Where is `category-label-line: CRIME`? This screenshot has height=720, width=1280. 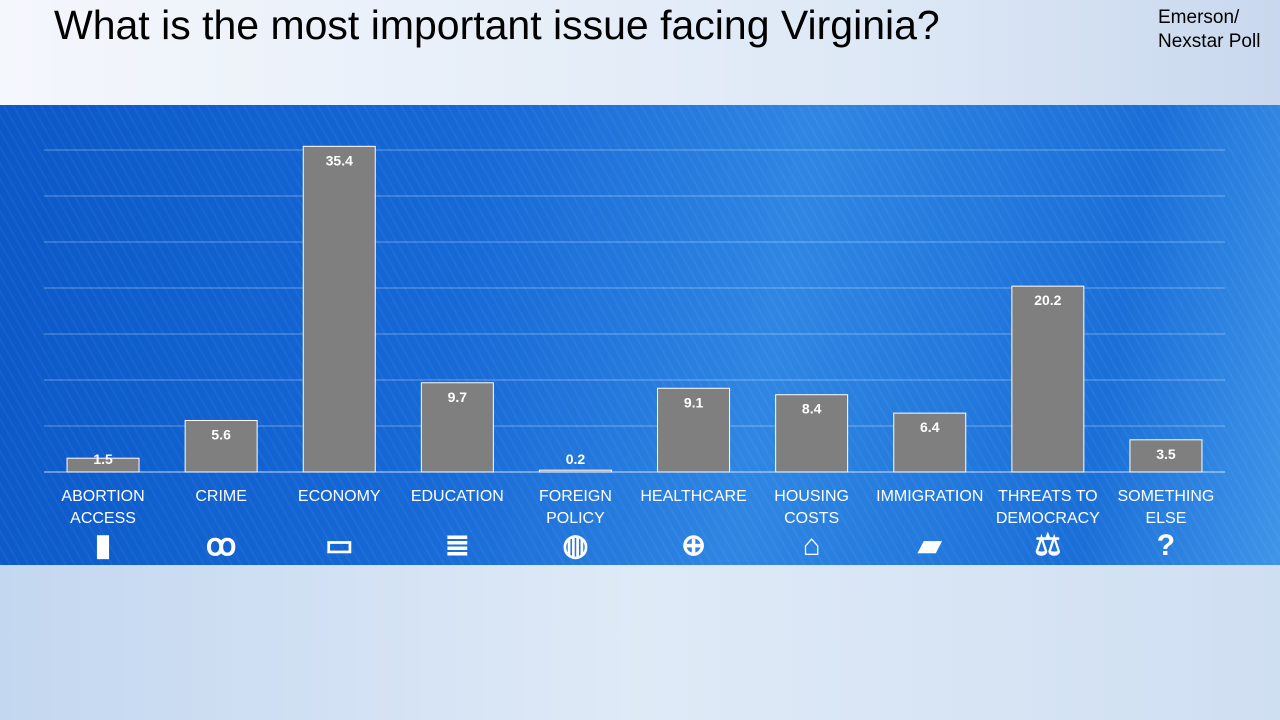
category-label-line: CRIME is located at coordinates (221, 496).